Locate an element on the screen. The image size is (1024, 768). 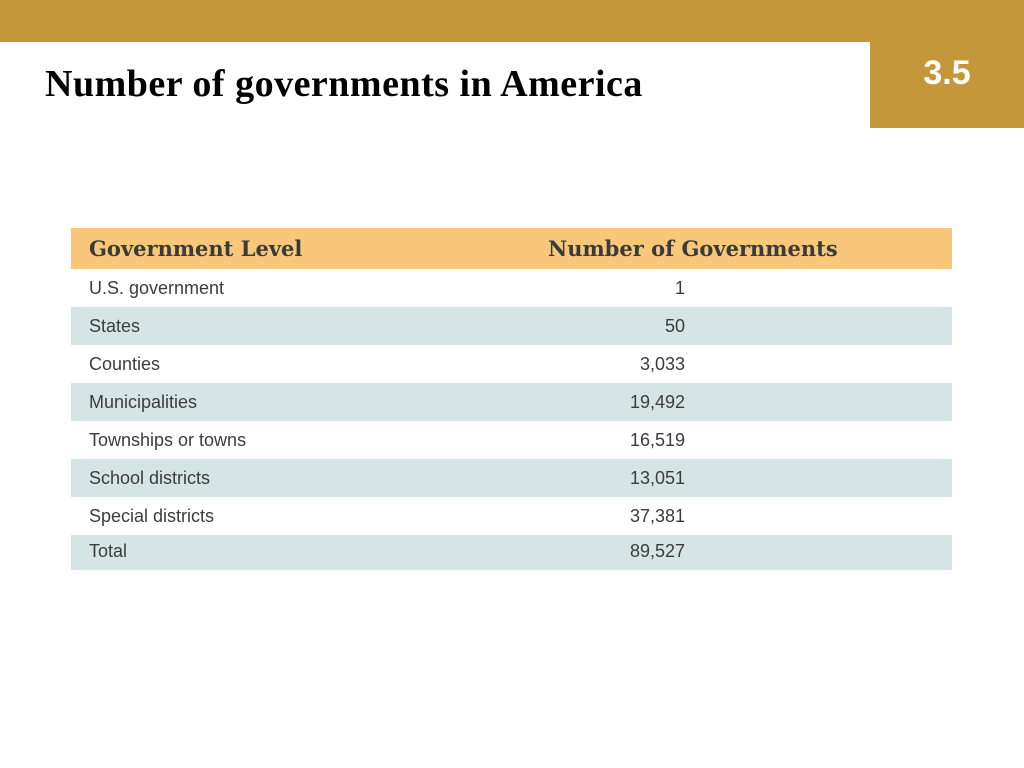
table-total-row: Total 89,527 is located at coordinates (511, 552).